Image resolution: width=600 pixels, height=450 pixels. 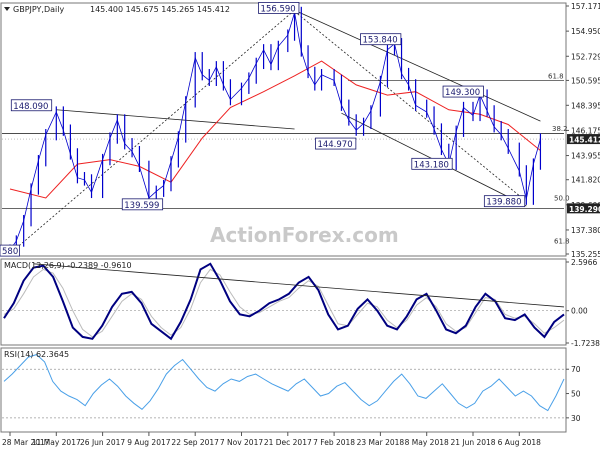 I want to click on rsi-panel-title: RSI(14) 62.3645, so click(x=36, y=354).